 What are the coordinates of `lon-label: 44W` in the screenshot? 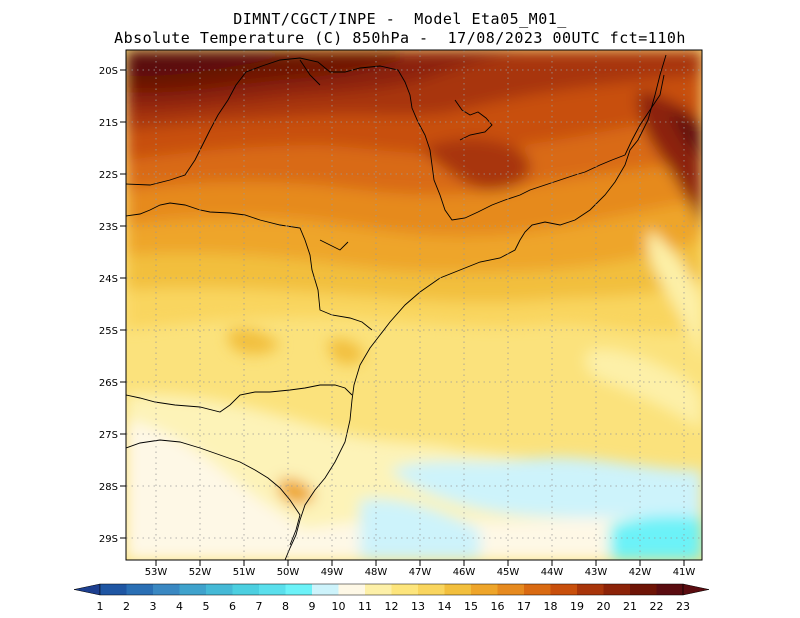 It's located at (552, 572).